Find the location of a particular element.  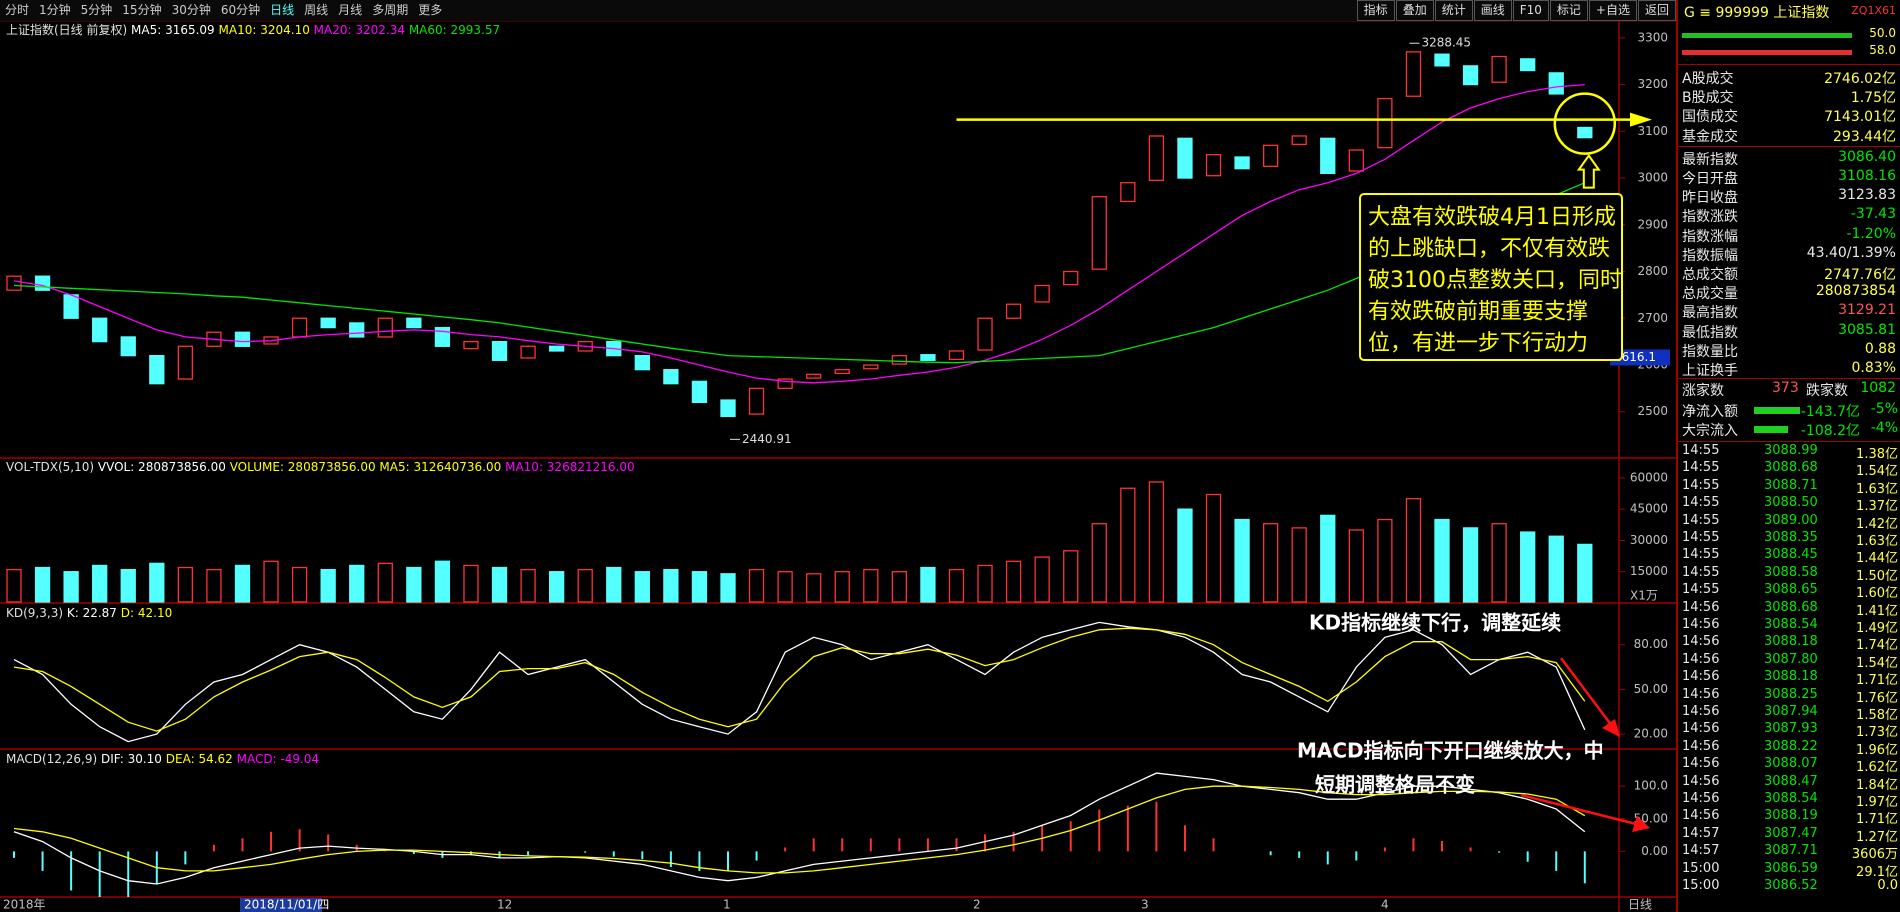

kd-annotation: KD指标继续下行，调整延续 is located at coordinates (1435, 623).